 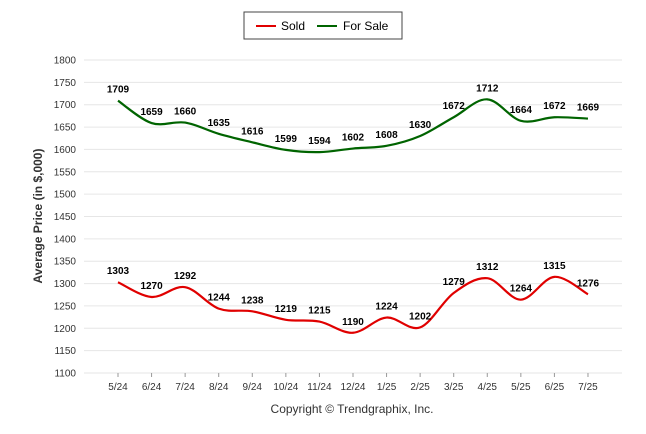 What do you see at coordinates (387, 387) in the screenshot?
I see `x-tick-label: 1/25` at bounding box center [387, 387].